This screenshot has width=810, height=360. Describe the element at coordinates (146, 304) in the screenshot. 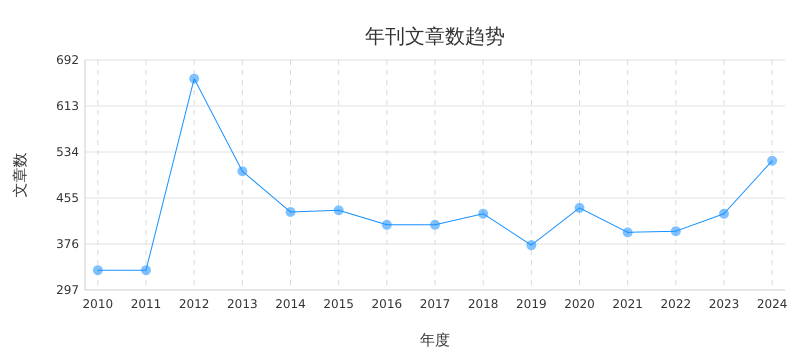

I see `x-tick-label: 2011` at that location.